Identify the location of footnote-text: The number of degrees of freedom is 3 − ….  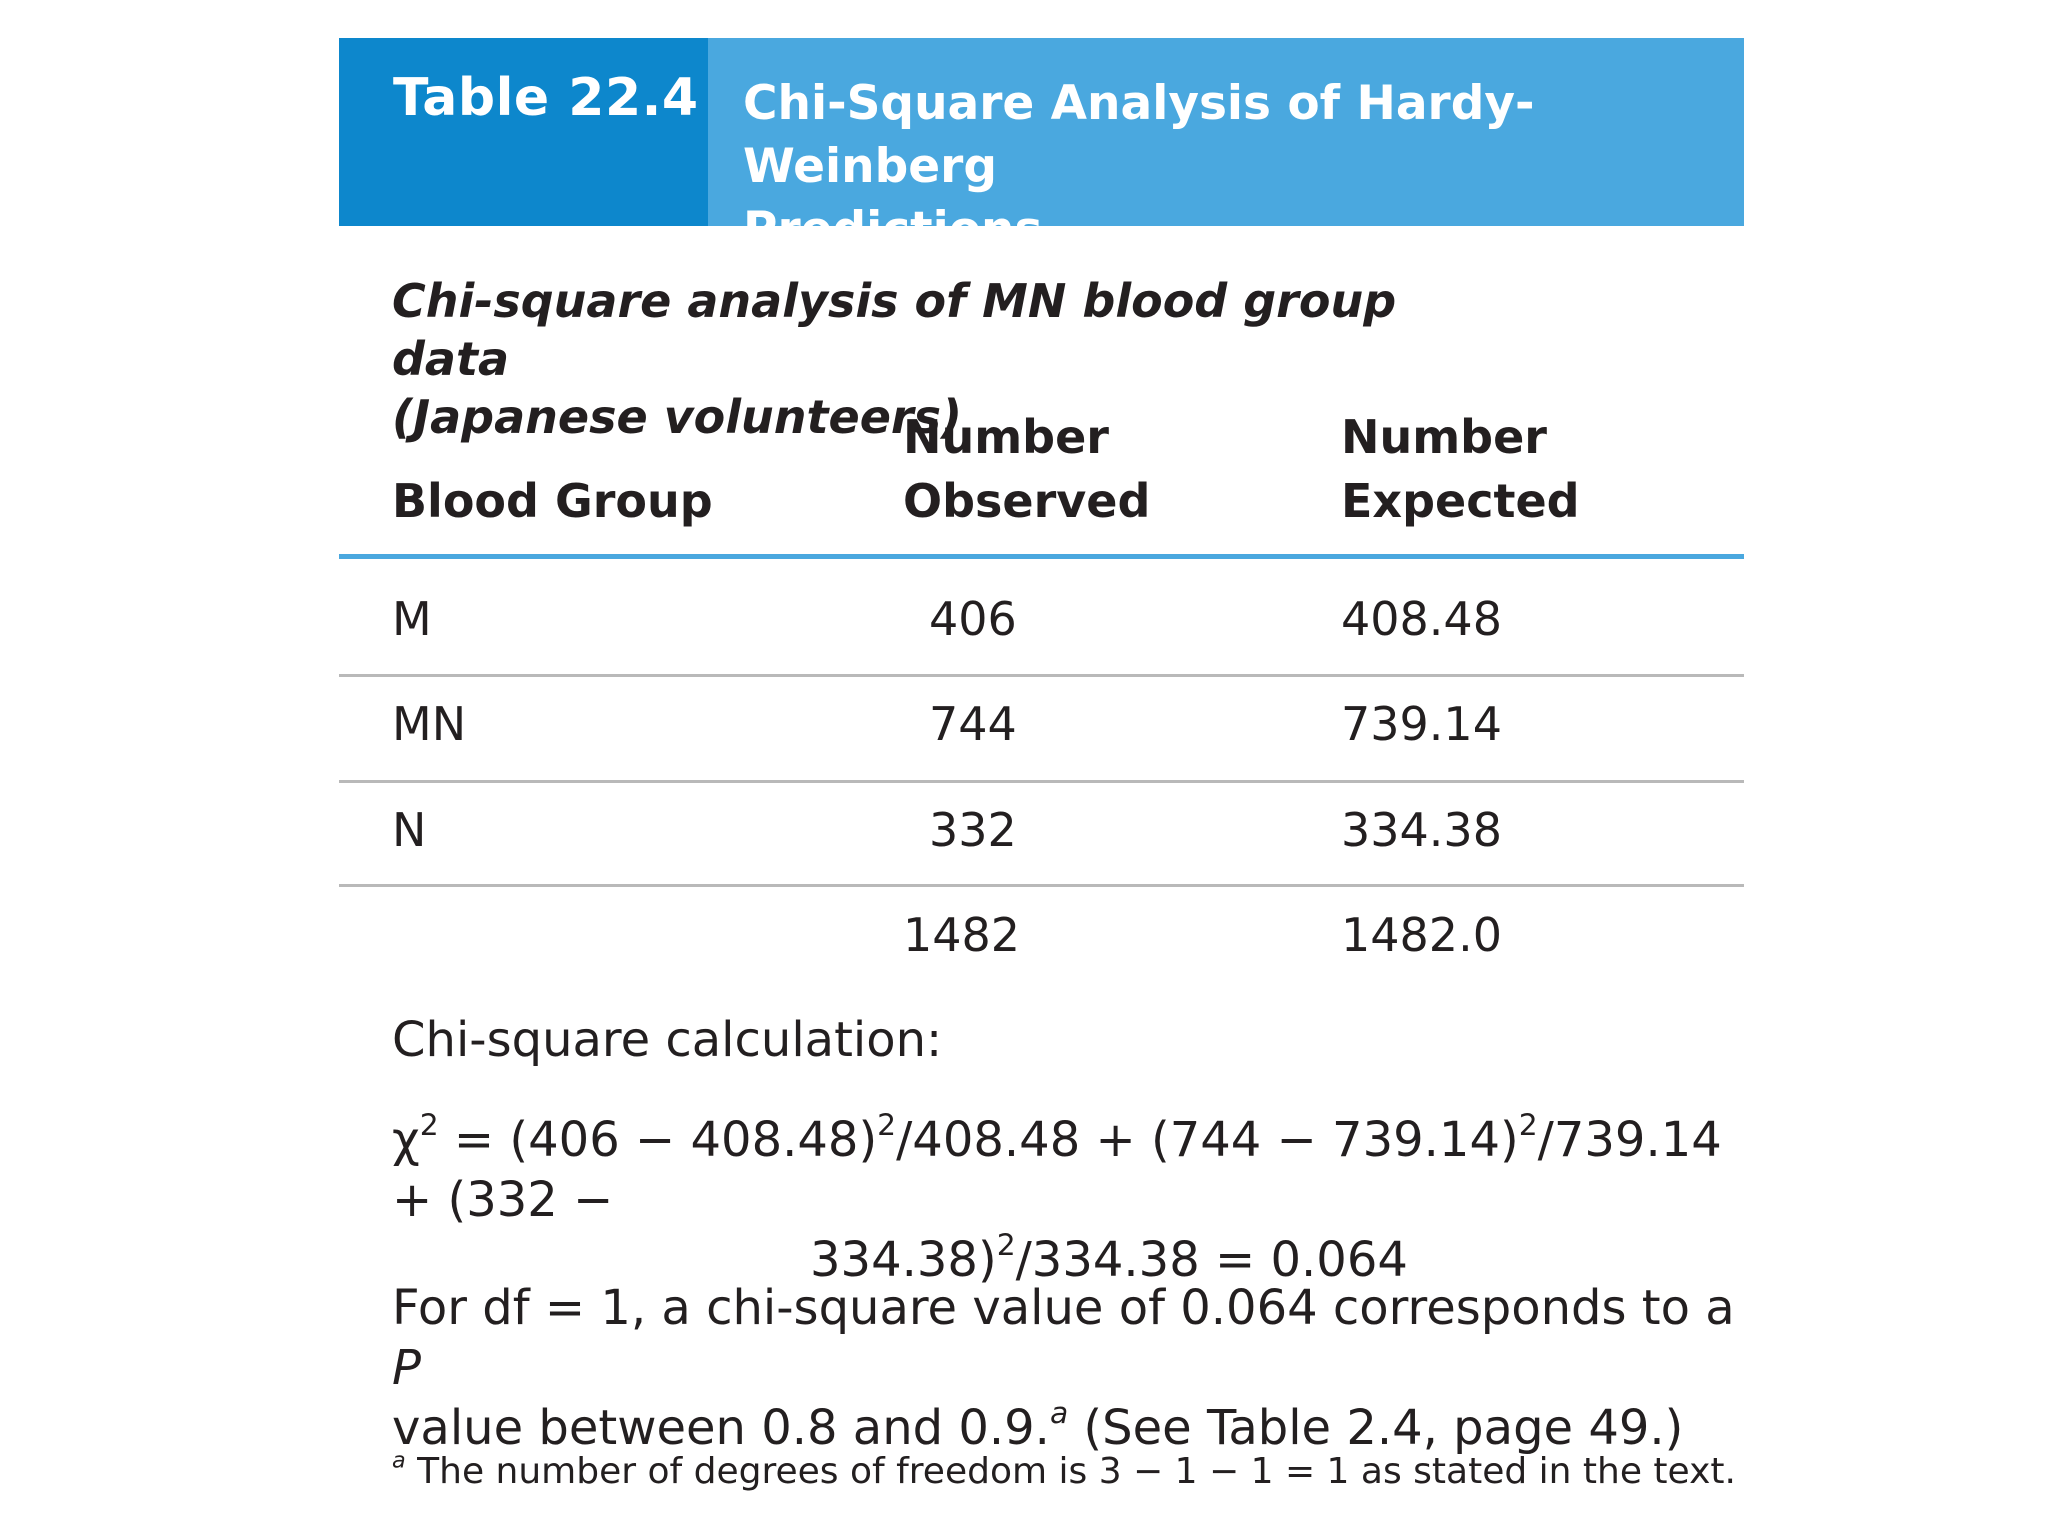
(1070, 1471).